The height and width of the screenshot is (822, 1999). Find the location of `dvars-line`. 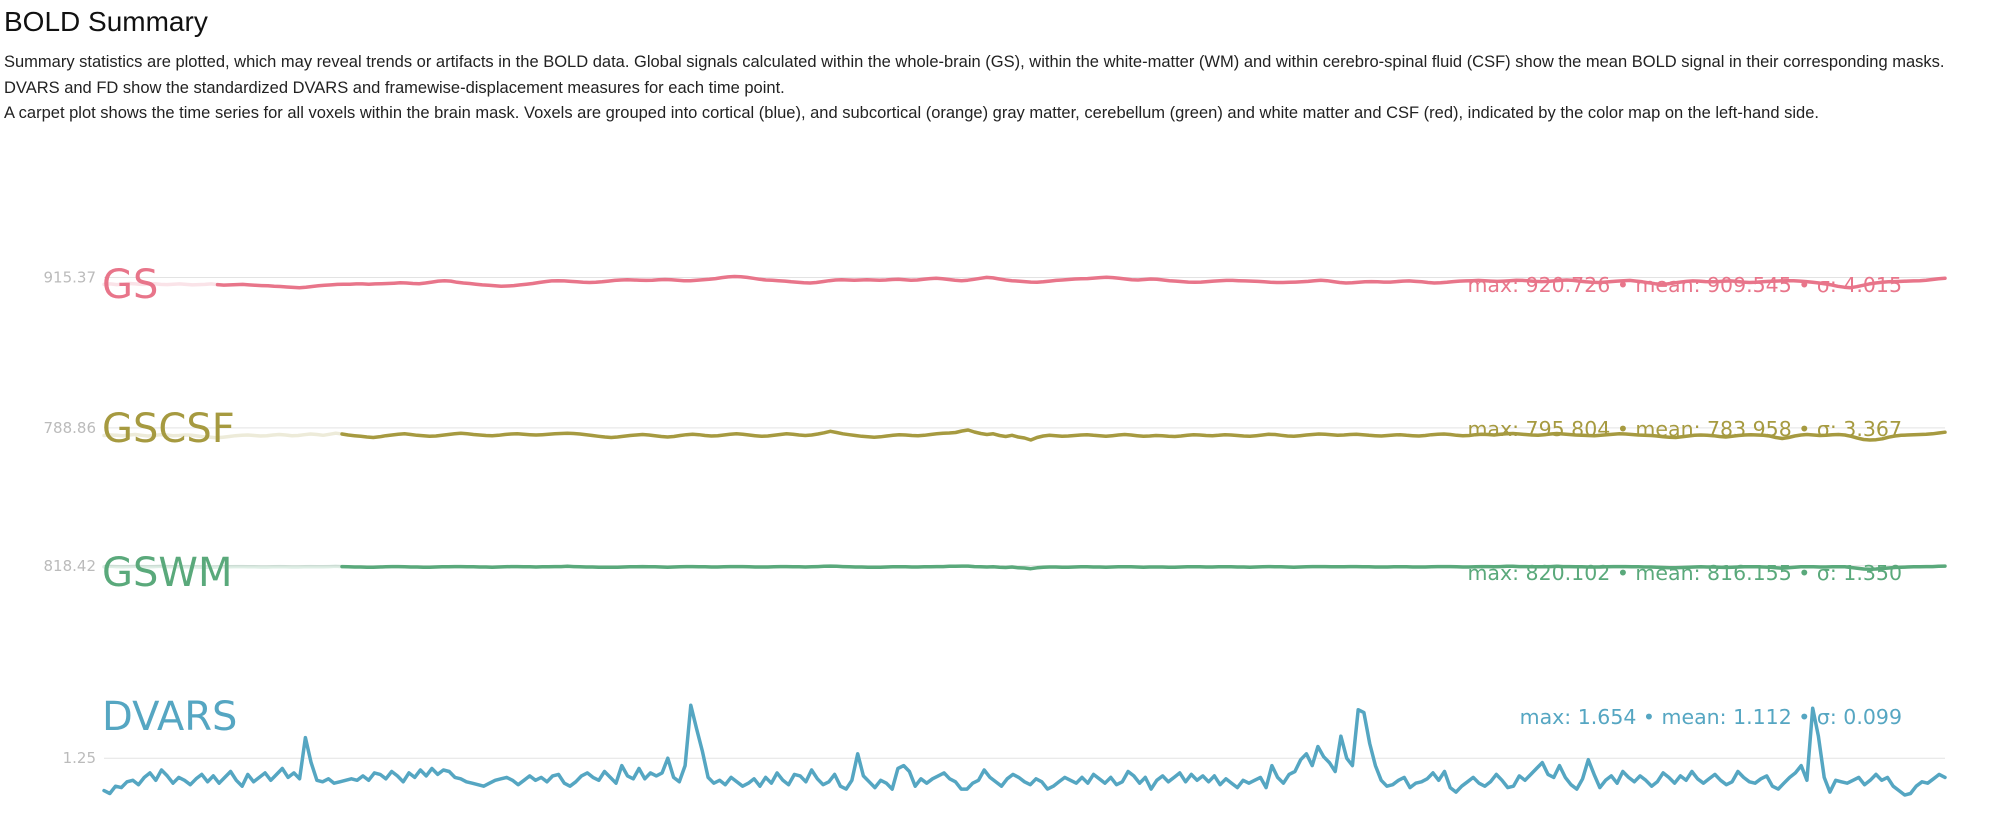

dvars-line is located at coordinates (1024, 750).